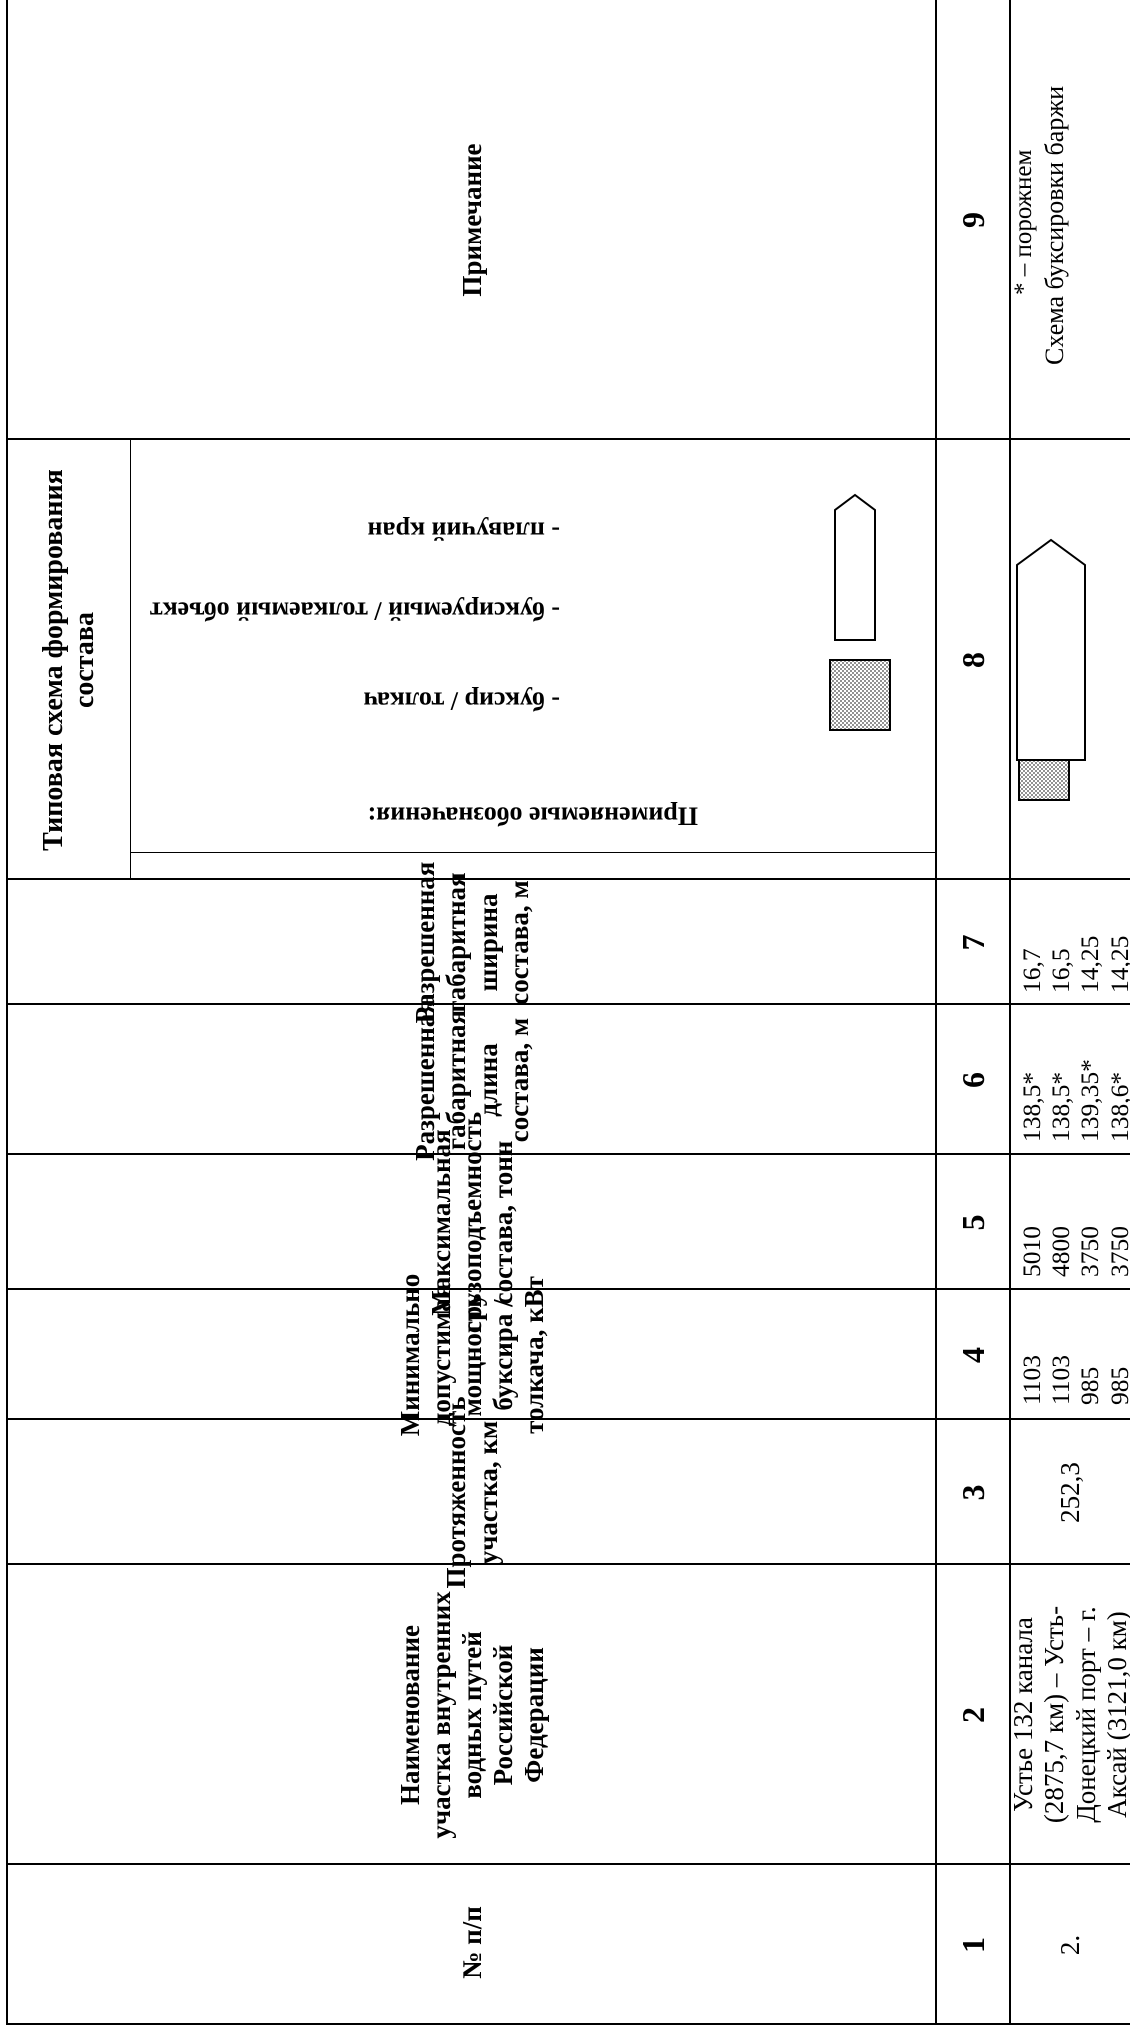  I want to click on legend-symbols, so click(860, 612).